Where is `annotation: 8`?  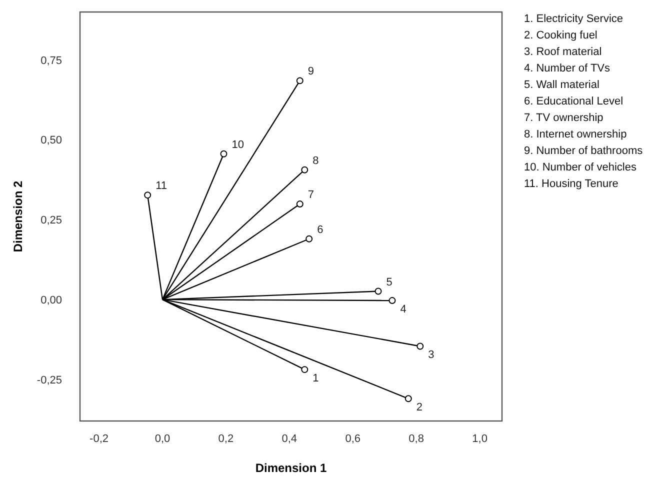
annotation: 8 is located at coordinates (315, 160).